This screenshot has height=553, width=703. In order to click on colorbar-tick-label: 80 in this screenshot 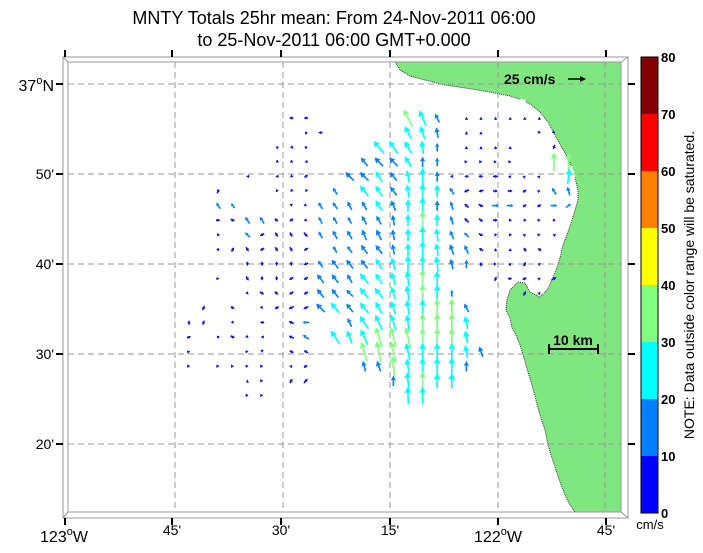, I will do `click(668, 57)`.